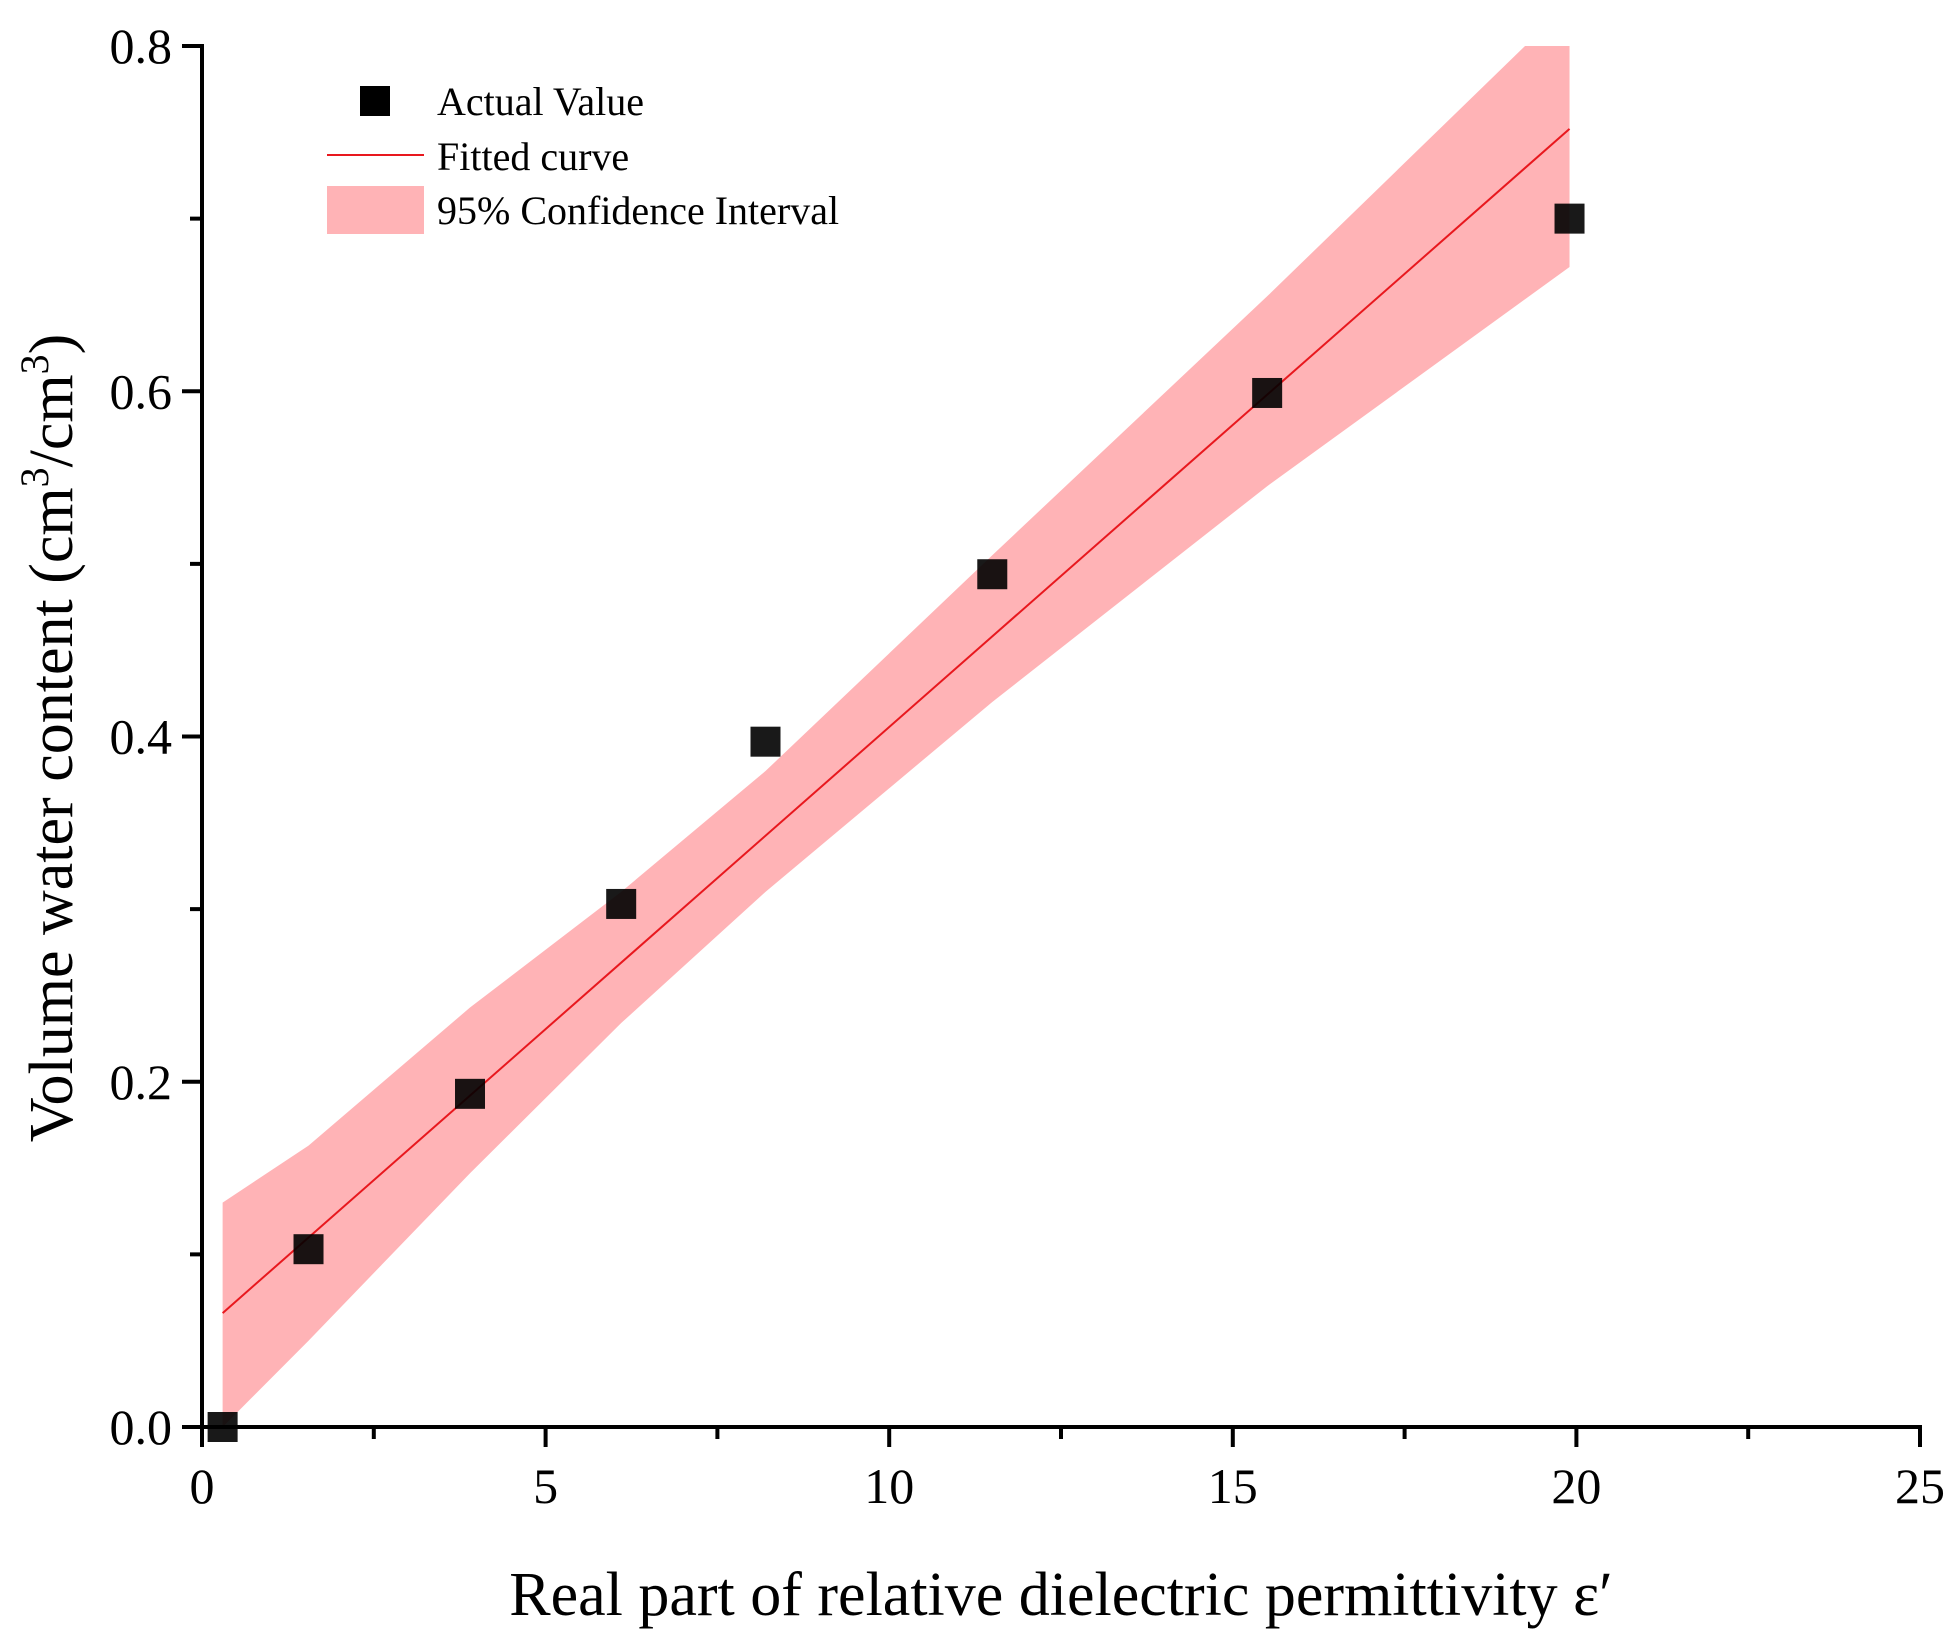 This screenshot has width=1956, height=1651. What do you see at coordinates (34, 364) in the screenshot?
I see `y-axis-title-sup-2: 3` at bounding box center [34, 364].